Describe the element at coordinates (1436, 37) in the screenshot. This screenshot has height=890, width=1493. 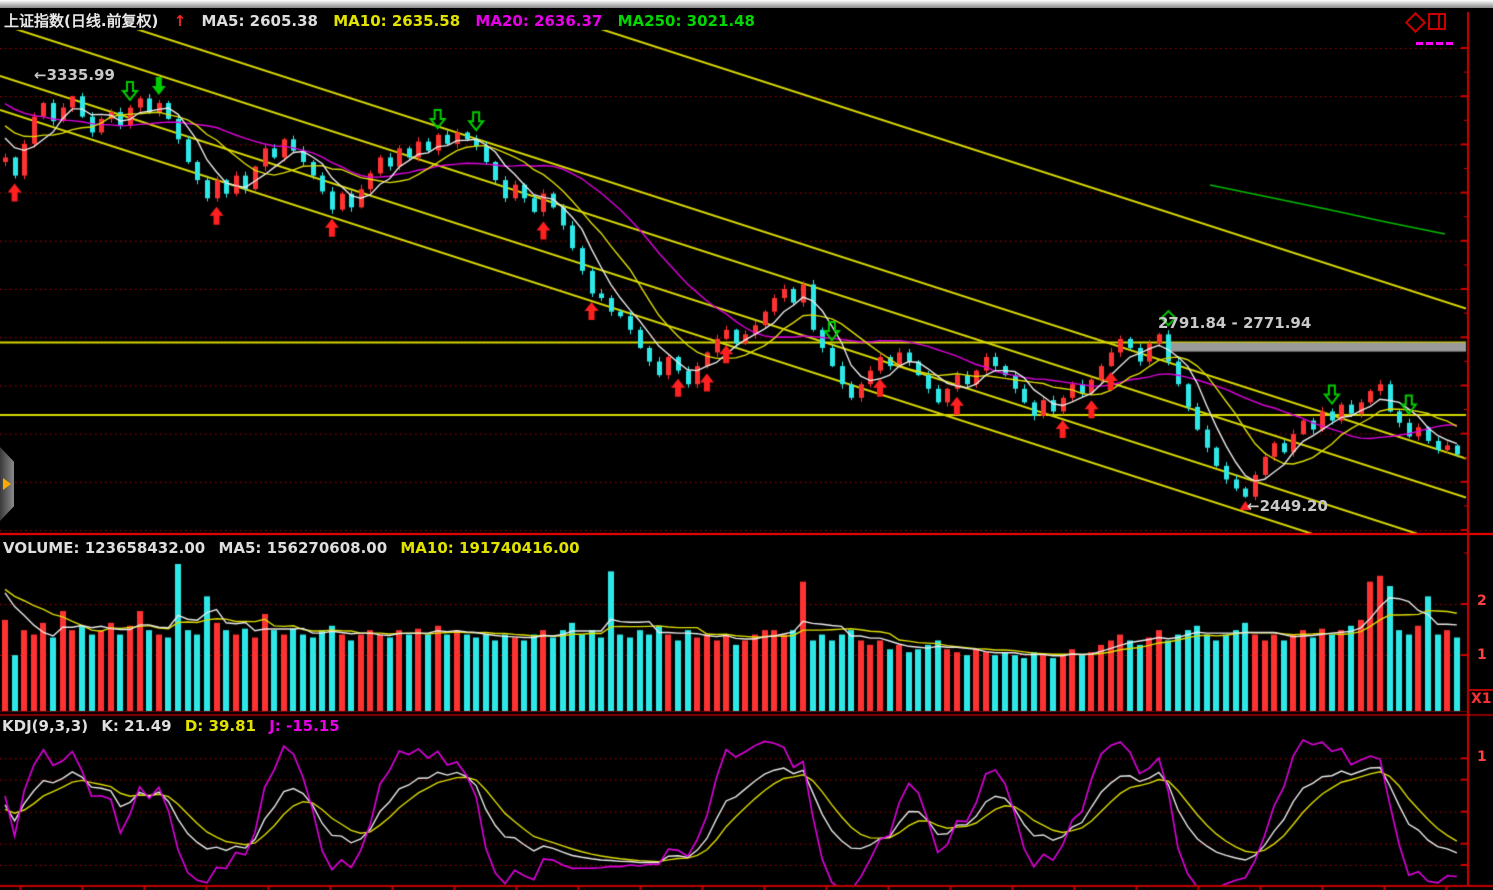
I see `dashed-line-indicator` at that location.